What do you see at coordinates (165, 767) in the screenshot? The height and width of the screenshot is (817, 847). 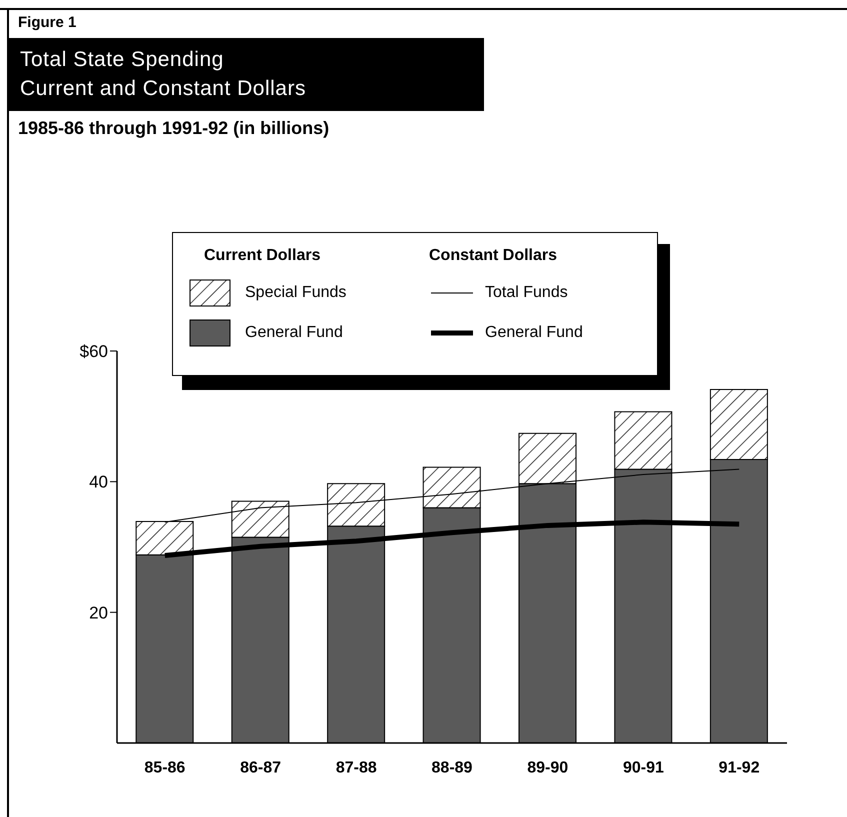 I see `x-tick-label: 85-86` at bounding box center [165, 767].